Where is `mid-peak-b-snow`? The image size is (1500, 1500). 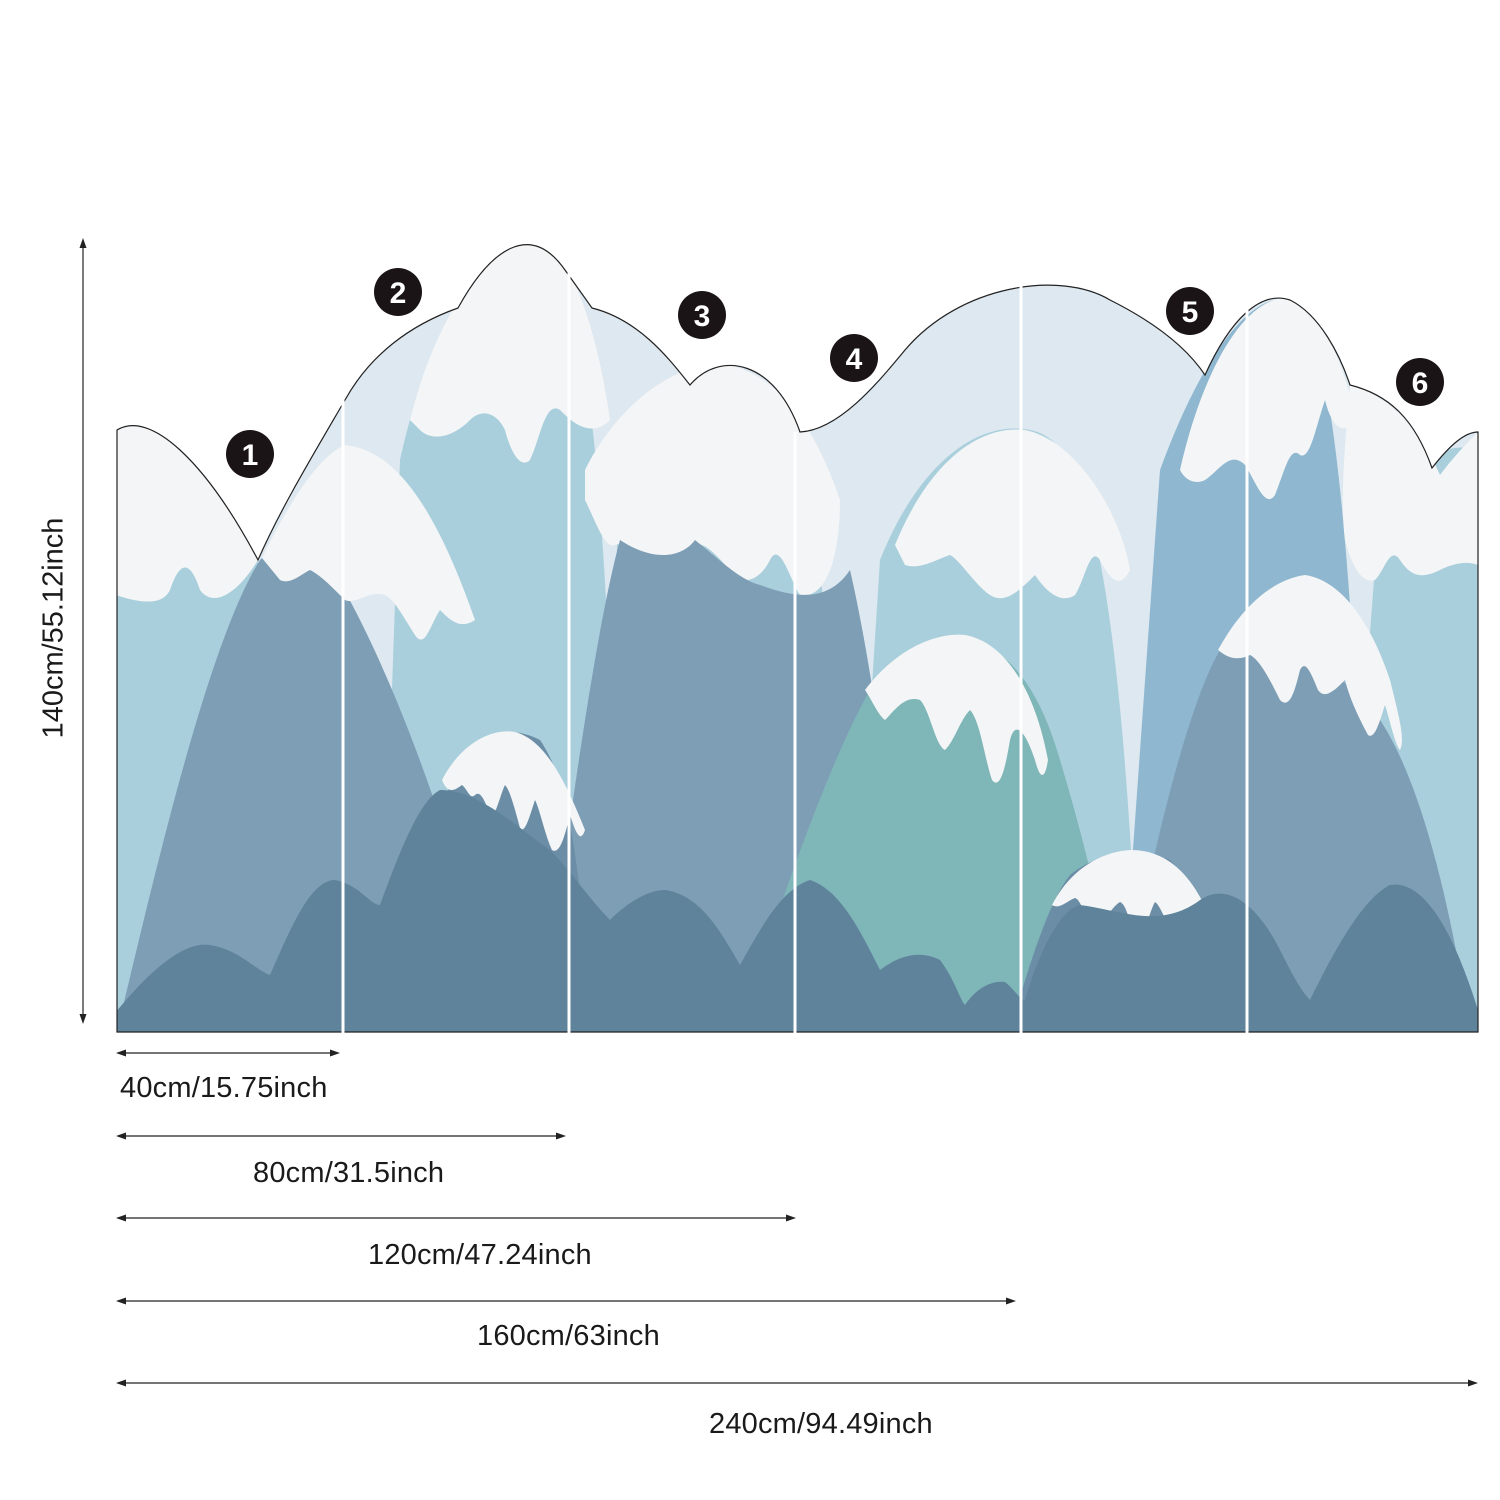
mid-peak-b-snow is located at coordinates (368, 542).